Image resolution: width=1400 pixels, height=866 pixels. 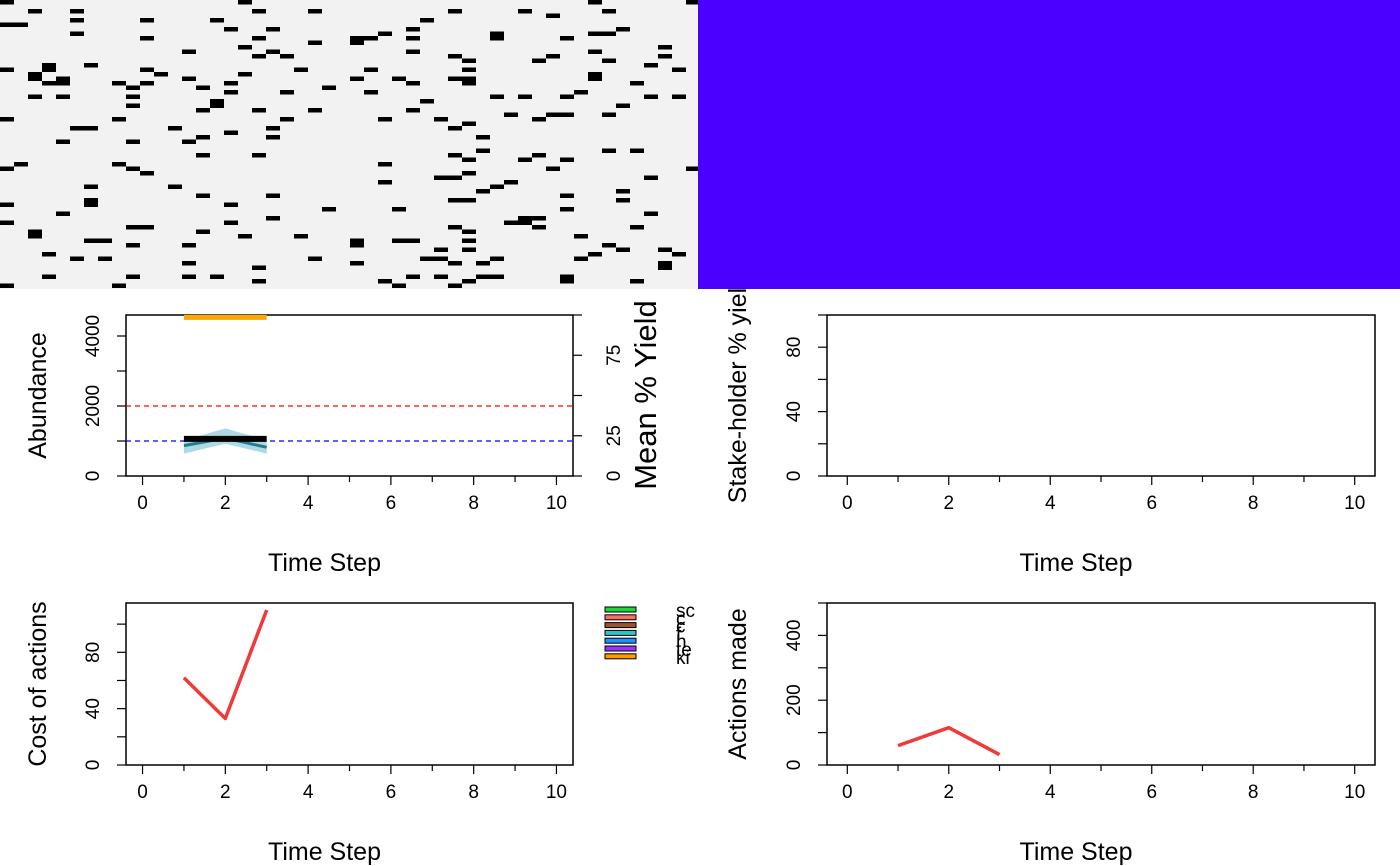 I want to click on y2-tick-label: 0, so click(x=614, y=476).